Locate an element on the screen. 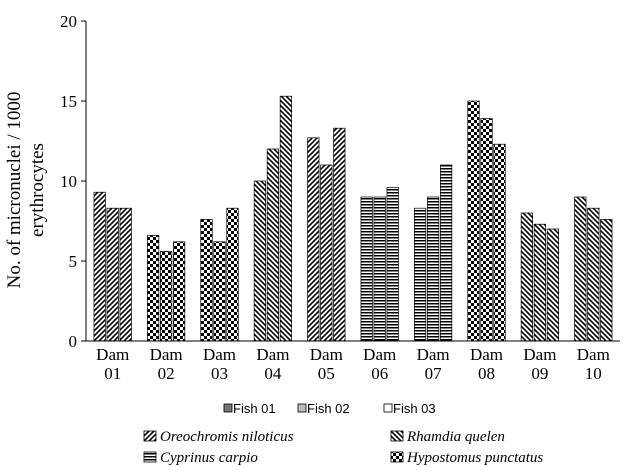 This screenshot has width=628, height=467. y-tick-label: 5 is located at coordinates (73, 261).